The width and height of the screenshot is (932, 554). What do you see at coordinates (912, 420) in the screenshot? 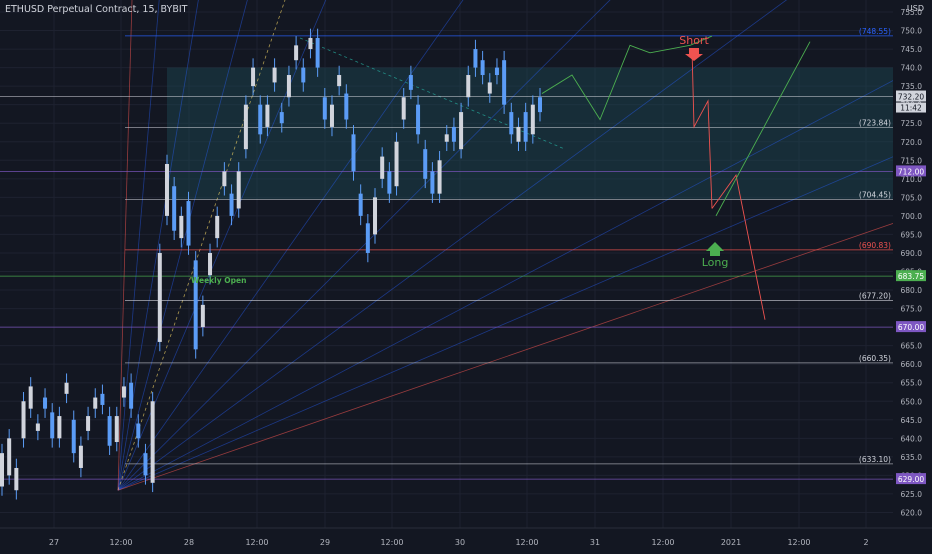
I see `y-tick-label: 645.0` at bounding box center [912, 420].